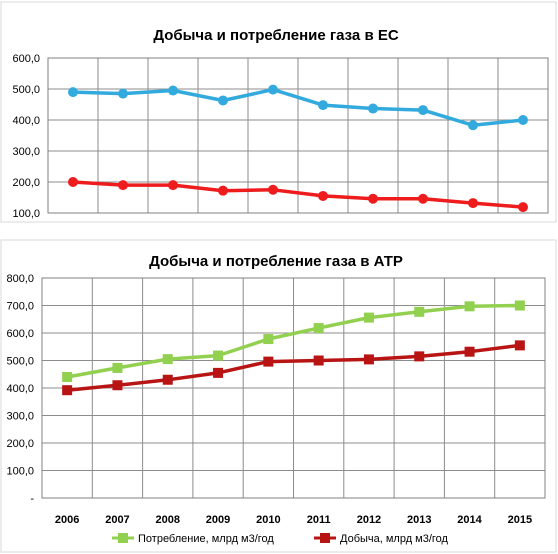 This screenshot has width=558, height=554. Describe the element at coordinates (218, 520) in the screenshot. I see `x-tick-label: 2009` at that location.